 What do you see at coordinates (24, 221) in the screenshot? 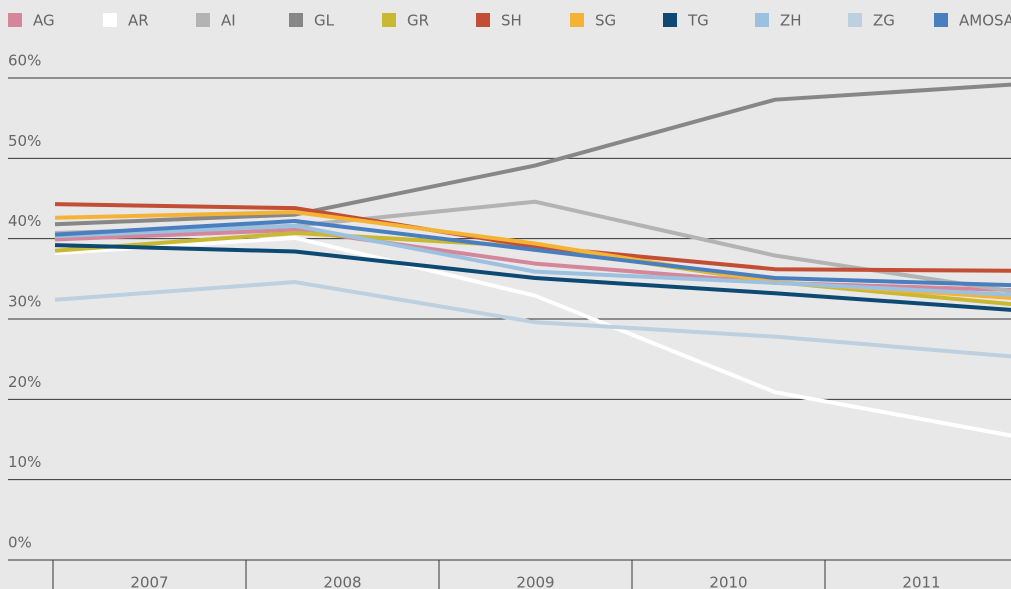
I see `y-tick-label: 40%` at bounding box center [24, 221].